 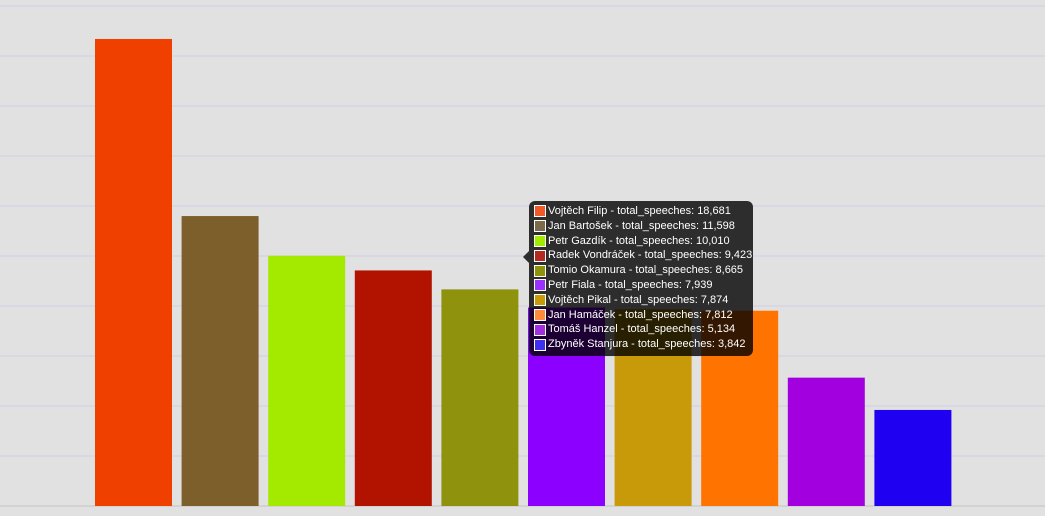 I want to click on tooltip-row: Zbyněk Stanjura - total_speeches: 3,842, so click(x=641, y=344).